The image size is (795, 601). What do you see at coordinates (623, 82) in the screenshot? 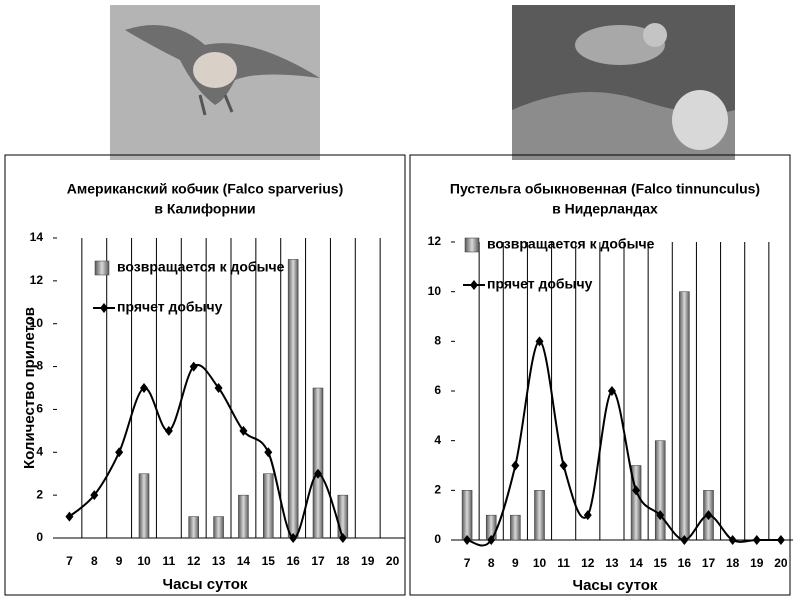
I see `photo-common-kestrel` at bounding box center [623, 82].